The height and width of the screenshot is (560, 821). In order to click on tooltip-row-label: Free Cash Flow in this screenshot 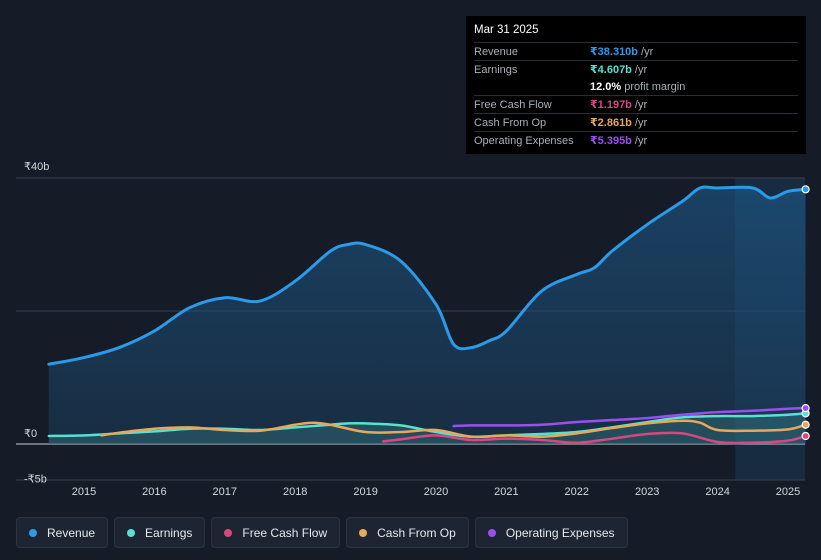, I will do `click(513, 104)`.